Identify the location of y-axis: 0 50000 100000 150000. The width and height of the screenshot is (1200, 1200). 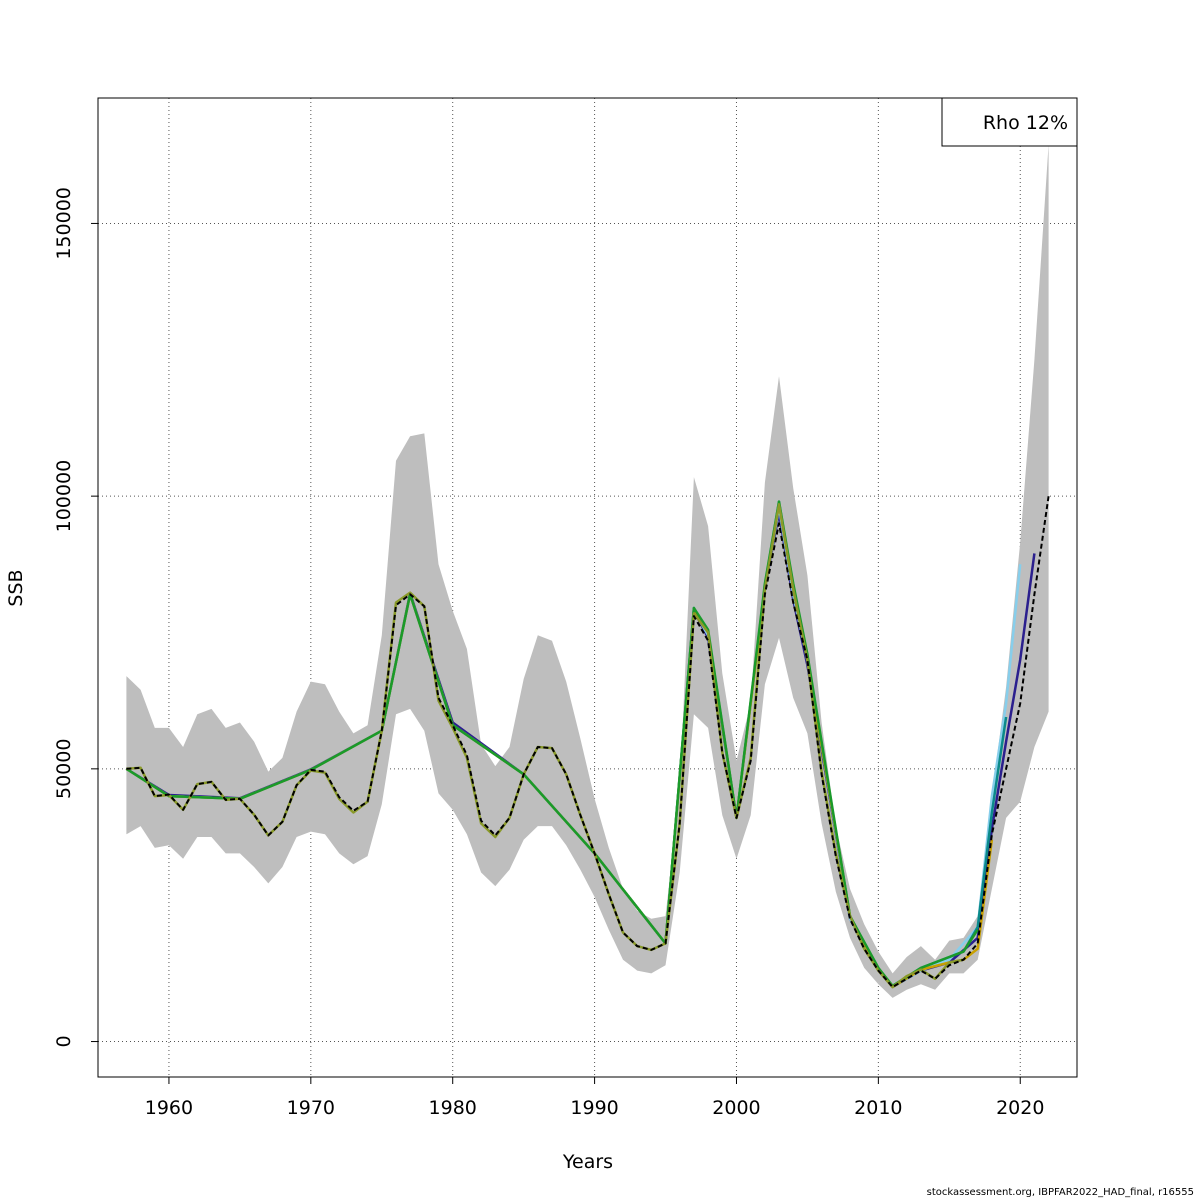
(75, 617).